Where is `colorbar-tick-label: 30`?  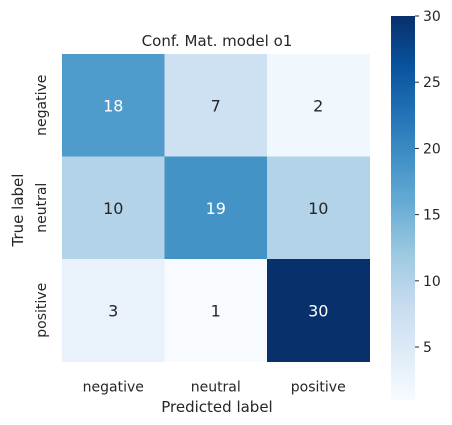 colorbar-tick-label: 30 is located at coordinates (432, 17).